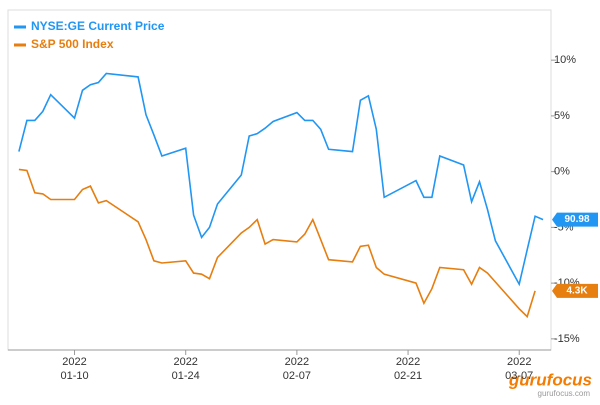  What do you see at coordinates (297, 376) in the screenshot?
I see `x-tick-label: 02-07` at bounding box center [297, 376].